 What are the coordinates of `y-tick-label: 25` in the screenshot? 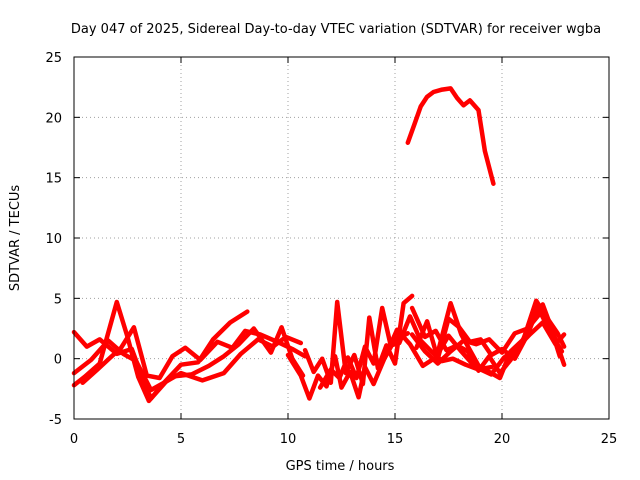 It's located at (53, 58).